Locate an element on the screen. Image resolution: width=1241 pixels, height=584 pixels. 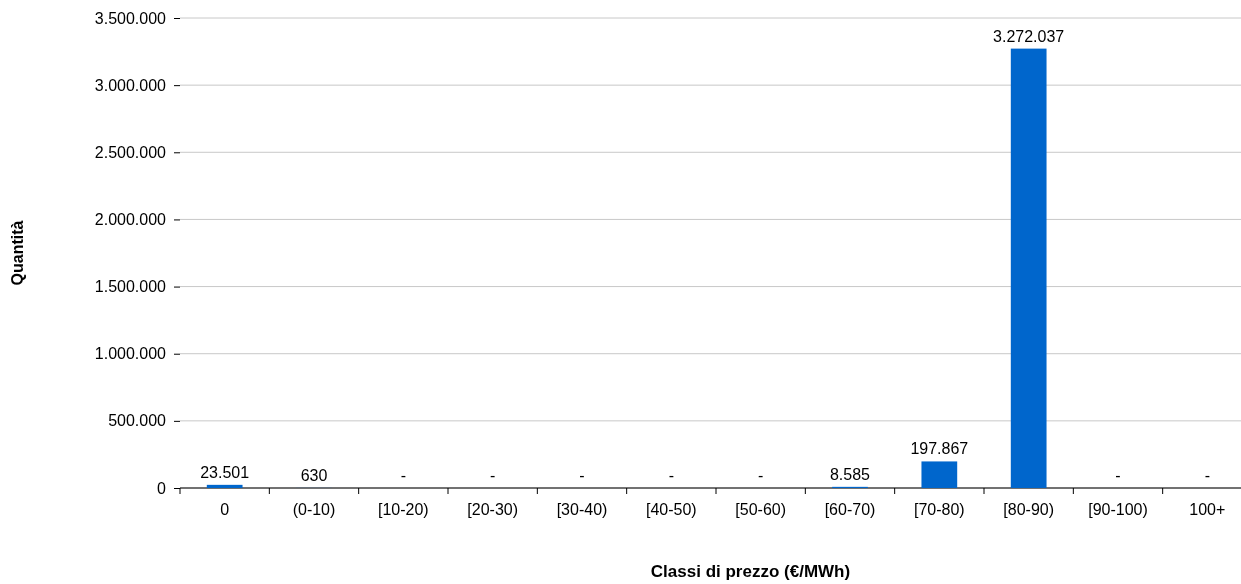
y-tick-label: 0 is located at coordinates (162, 488).